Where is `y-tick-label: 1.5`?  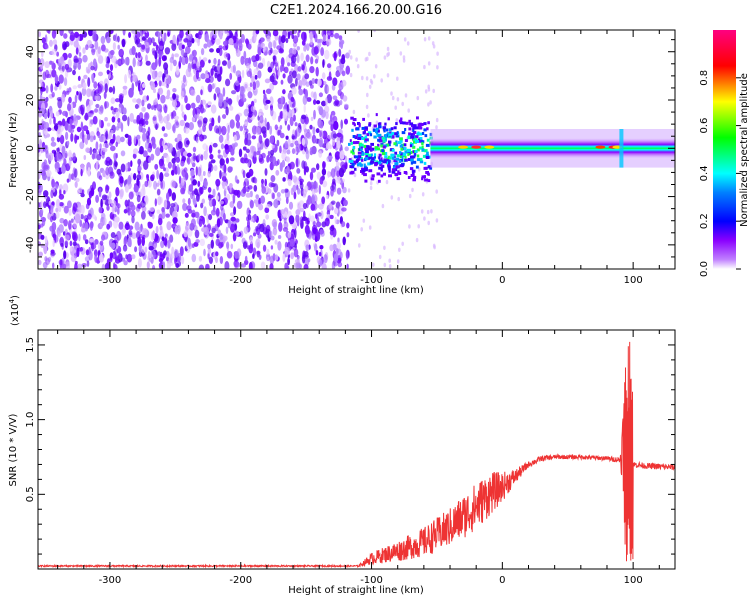
y-tick-label: 1.5 is located at coordinates (30, 345).